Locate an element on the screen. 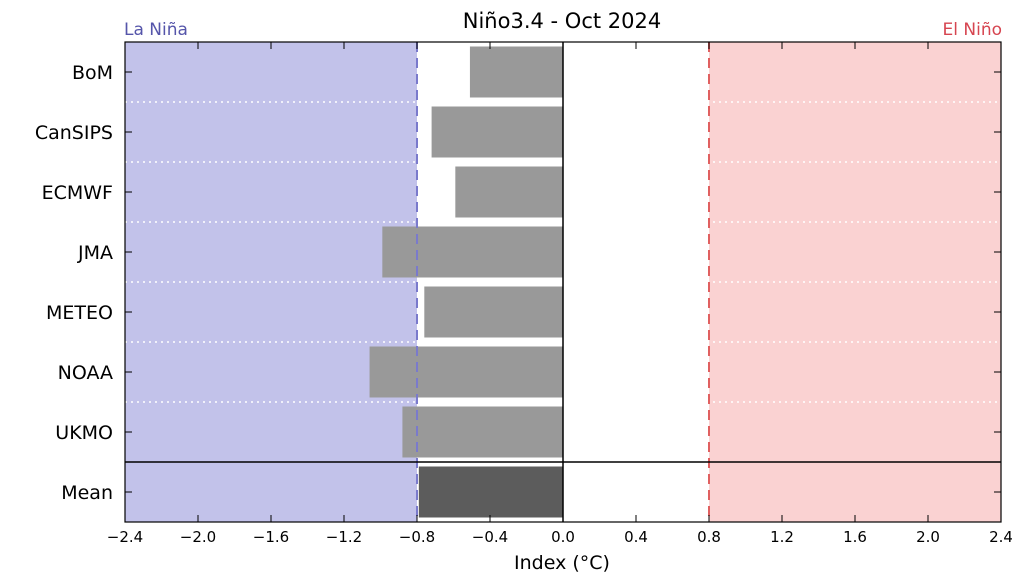  bar-cansips is located at coordinates (497, 132).